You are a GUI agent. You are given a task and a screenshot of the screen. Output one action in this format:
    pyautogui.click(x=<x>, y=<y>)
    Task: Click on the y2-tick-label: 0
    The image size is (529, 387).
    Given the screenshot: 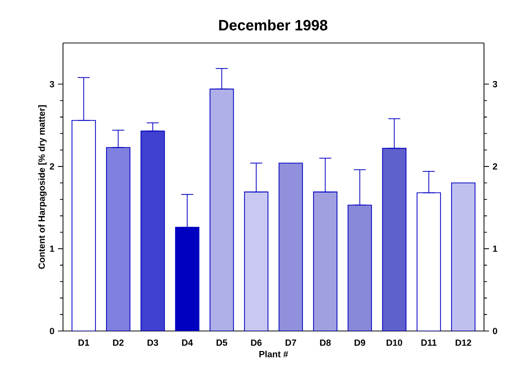 What is the action you would take?
    pyautogui.click(x=495, y=331)
    